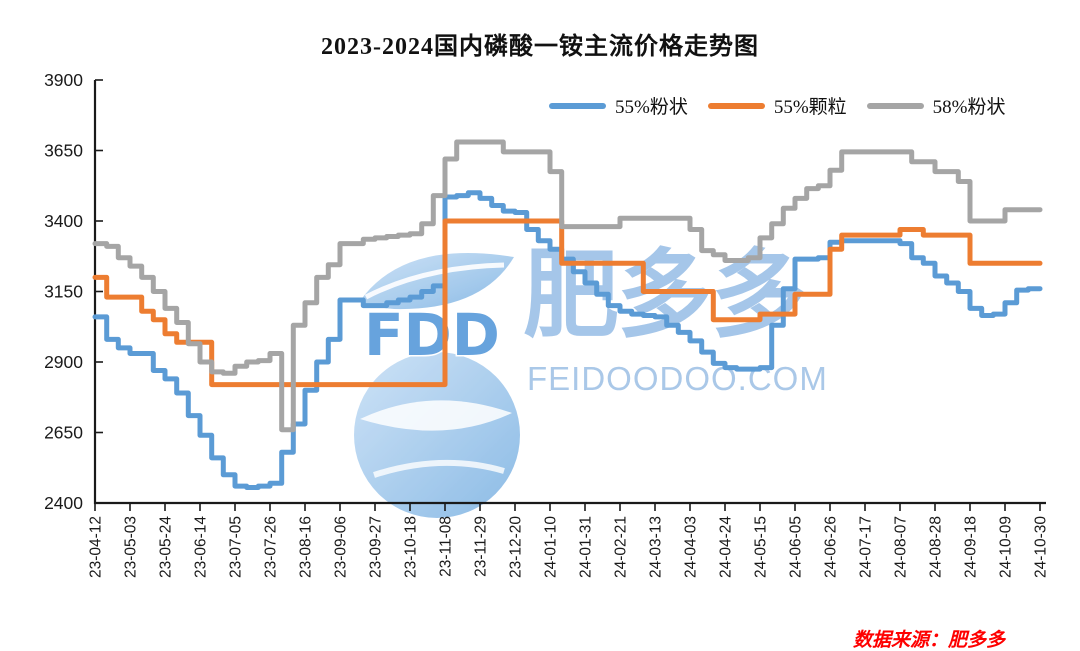 This screenshot has height=651, width=1080. I want to click on x-axis-tick-label: 23-12-20, so click(516, 547).